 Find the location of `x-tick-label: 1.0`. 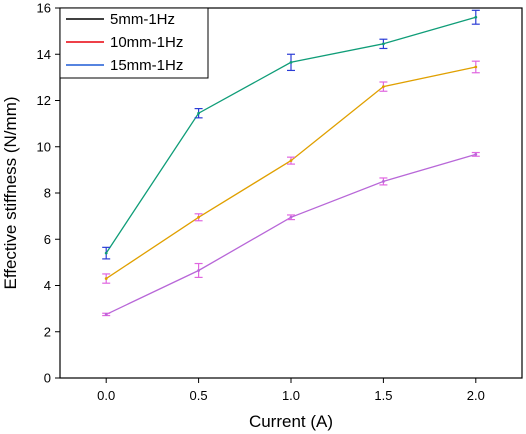

x-tick-label: 1.0 is located at coordinates (291, 395).